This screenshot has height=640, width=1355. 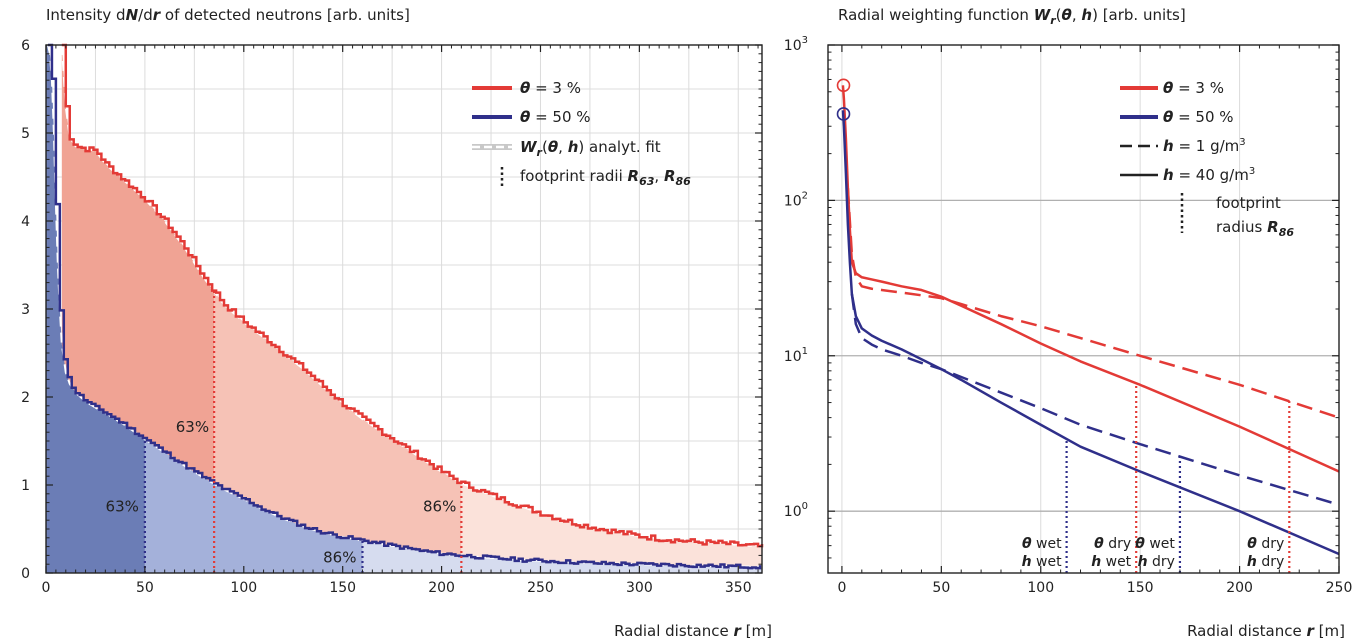 What do you see at coordinates (693, 631) in the screenshot?
I see `left-x-axis-label: Radial distance r [m]` at bounding box center [693, 631].